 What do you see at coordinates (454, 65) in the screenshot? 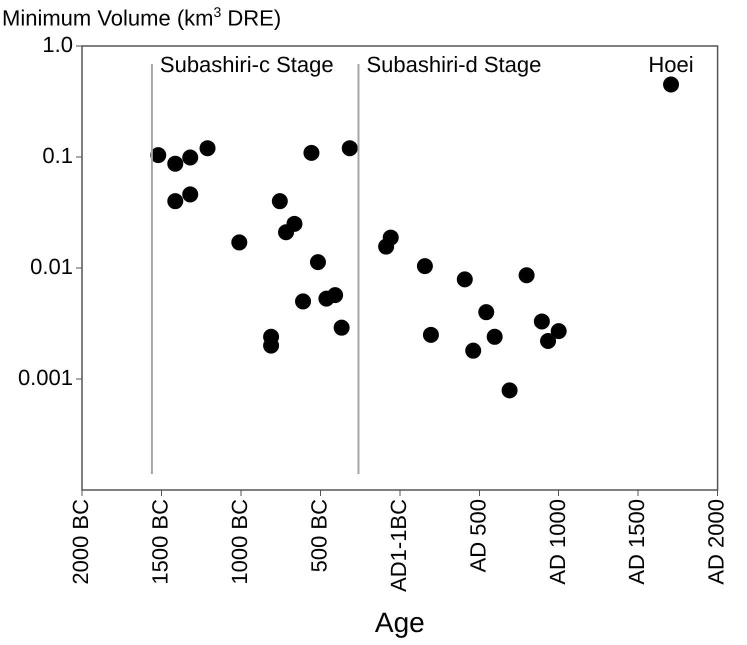
I see `annotation: Subashiri-d Stage` at bounding box center [454, 65].